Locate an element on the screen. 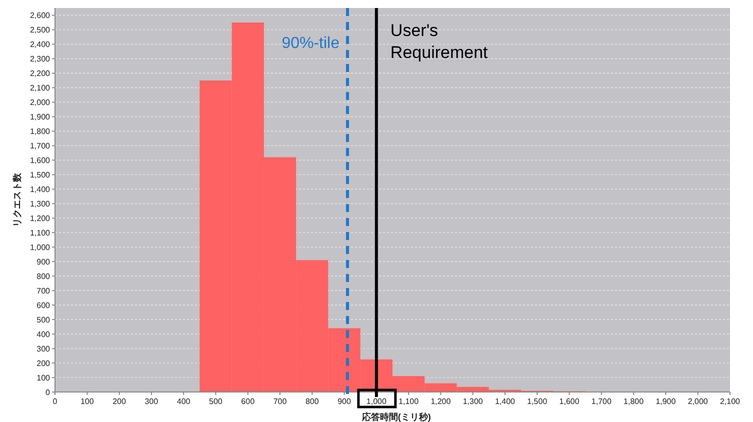 The image size is (753, 422). y-tick-label: 1,600 is located at coordinates (40, 161).